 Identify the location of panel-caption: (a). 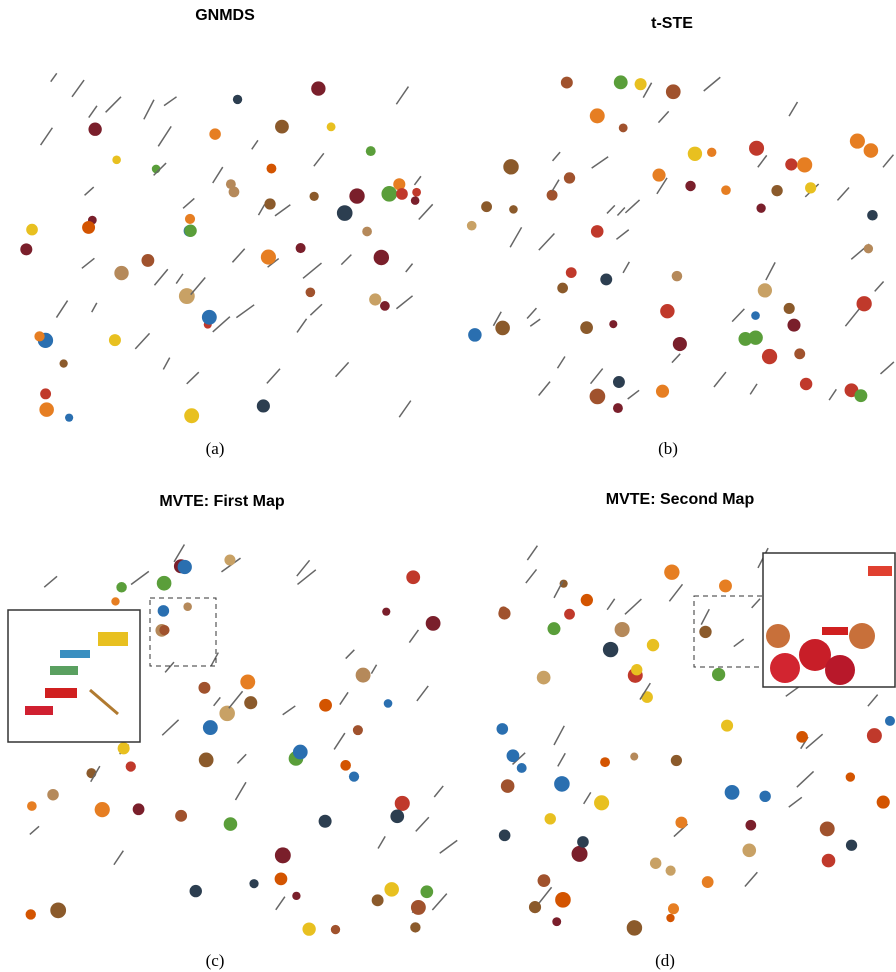
(215, 448).